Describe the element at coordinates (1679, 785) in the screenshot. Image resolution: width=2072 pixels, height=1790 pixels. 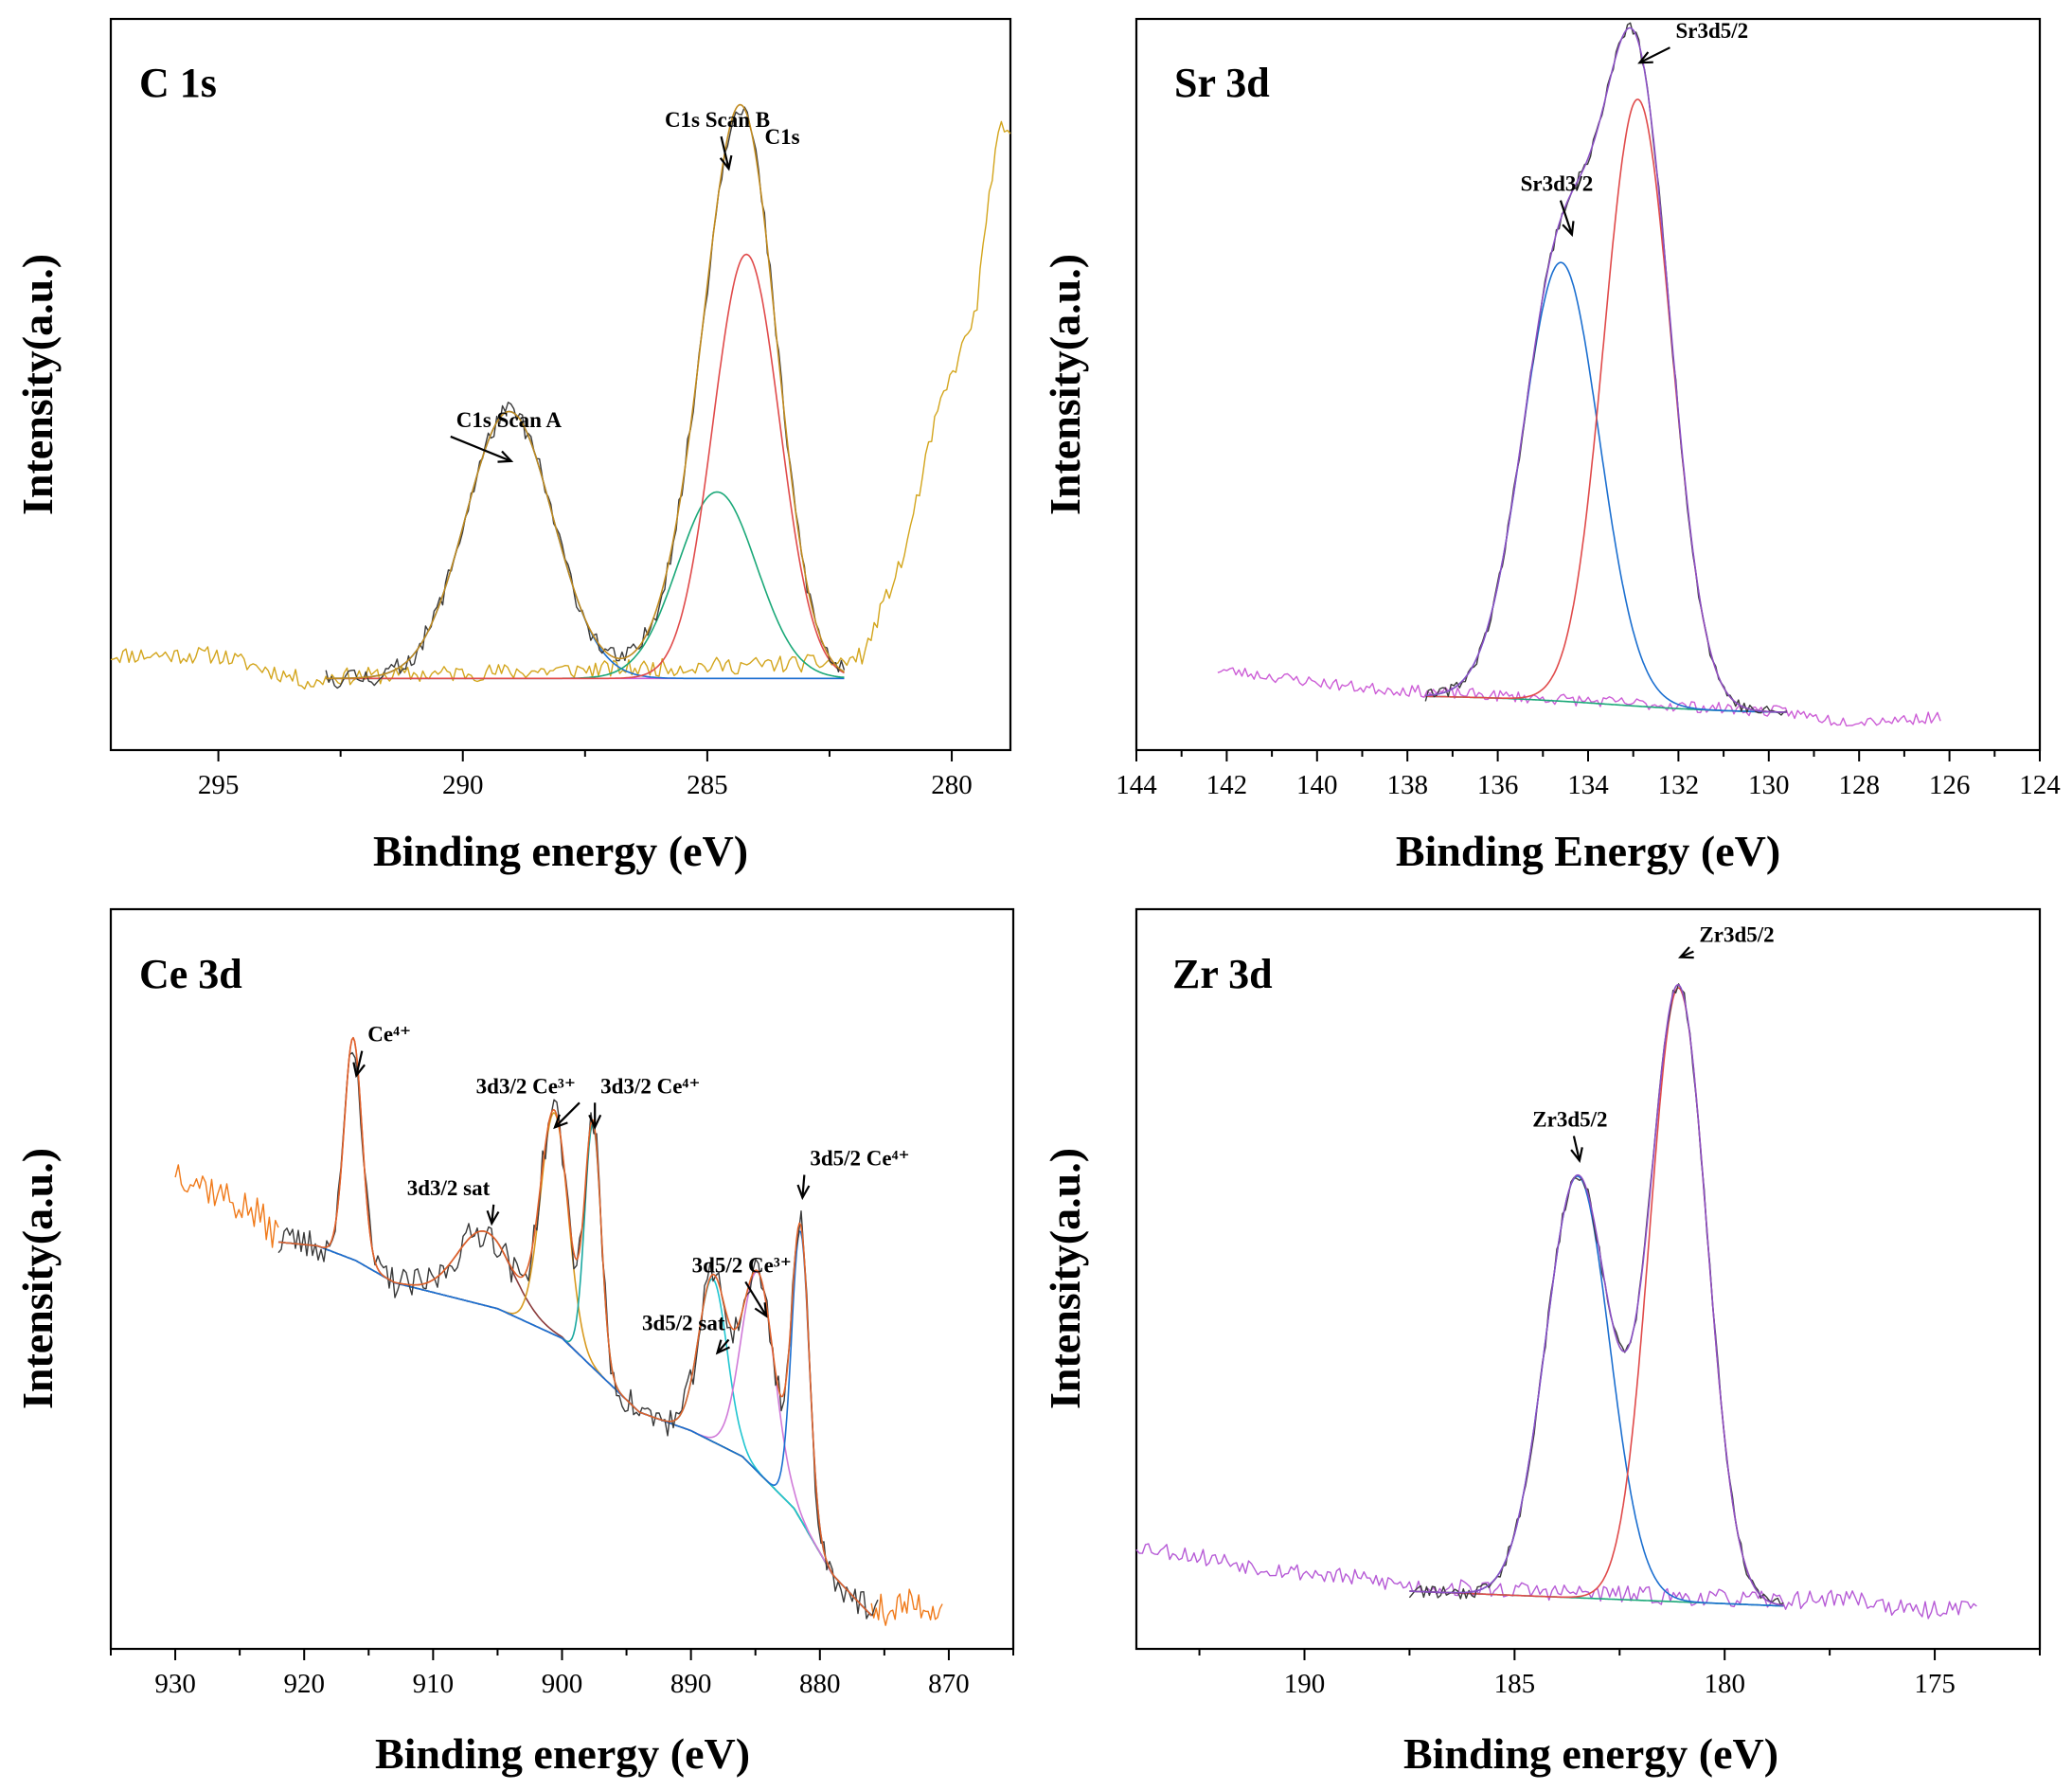
I see `x-tick-label: 132` at that location.